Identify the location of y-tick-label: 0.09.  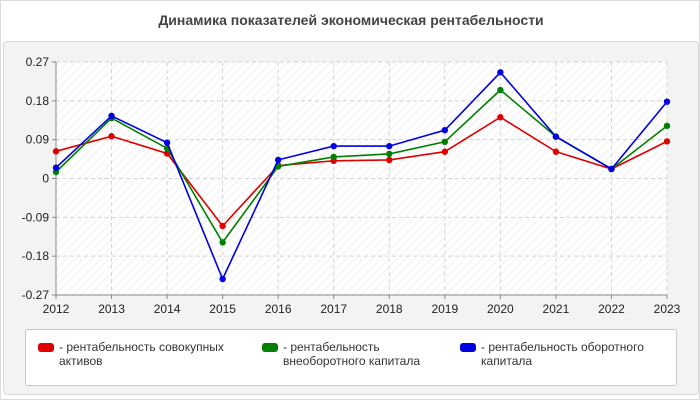
(38, 140).